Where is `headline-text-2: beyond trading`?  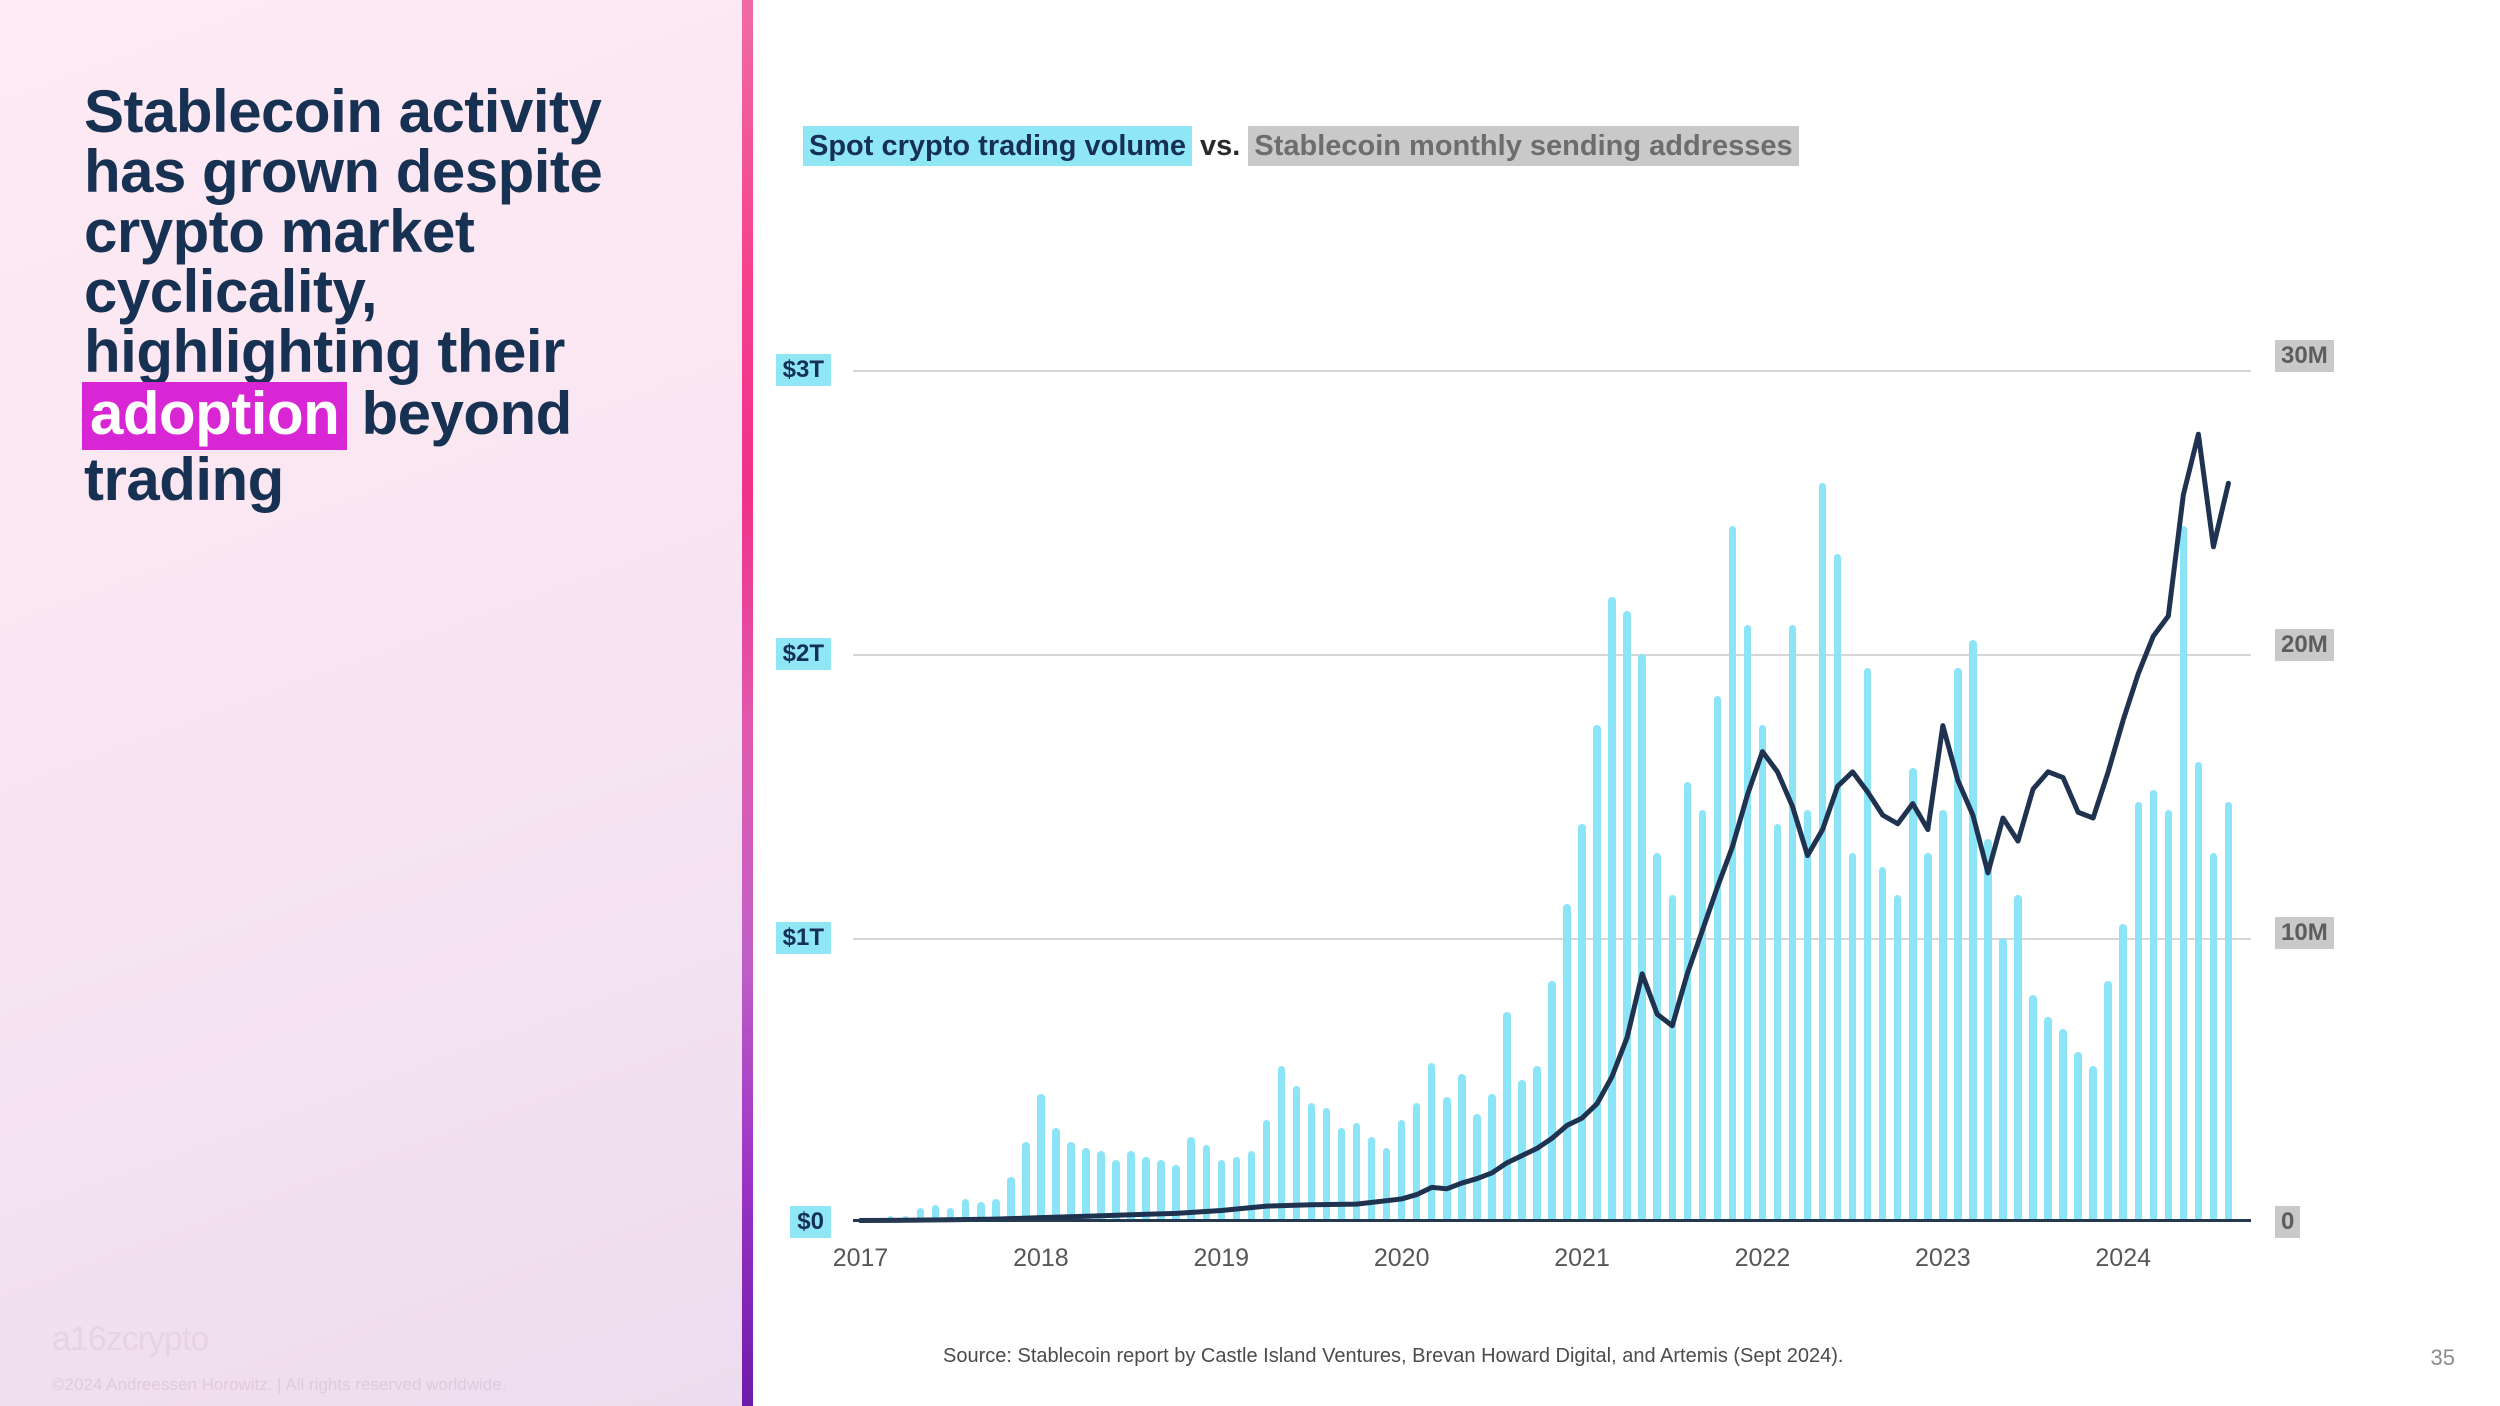
headline-text-2: beyond trading is located at coordinates (328, 446).